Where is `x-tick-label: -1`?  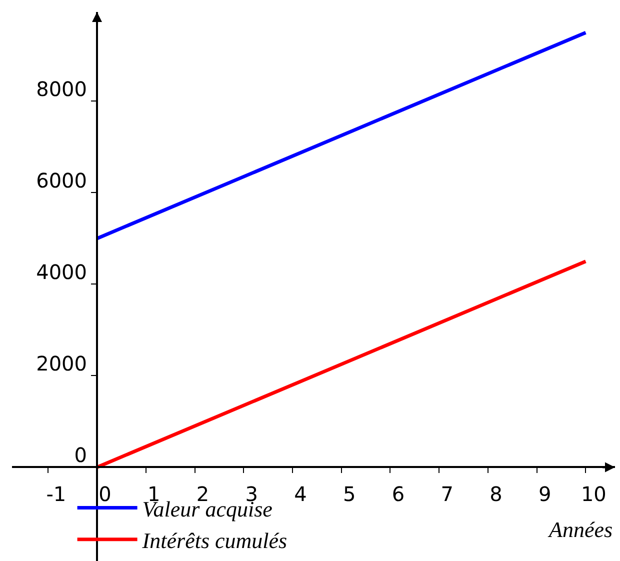
x-tick-label: -1 is located at coordinates (56, 494).